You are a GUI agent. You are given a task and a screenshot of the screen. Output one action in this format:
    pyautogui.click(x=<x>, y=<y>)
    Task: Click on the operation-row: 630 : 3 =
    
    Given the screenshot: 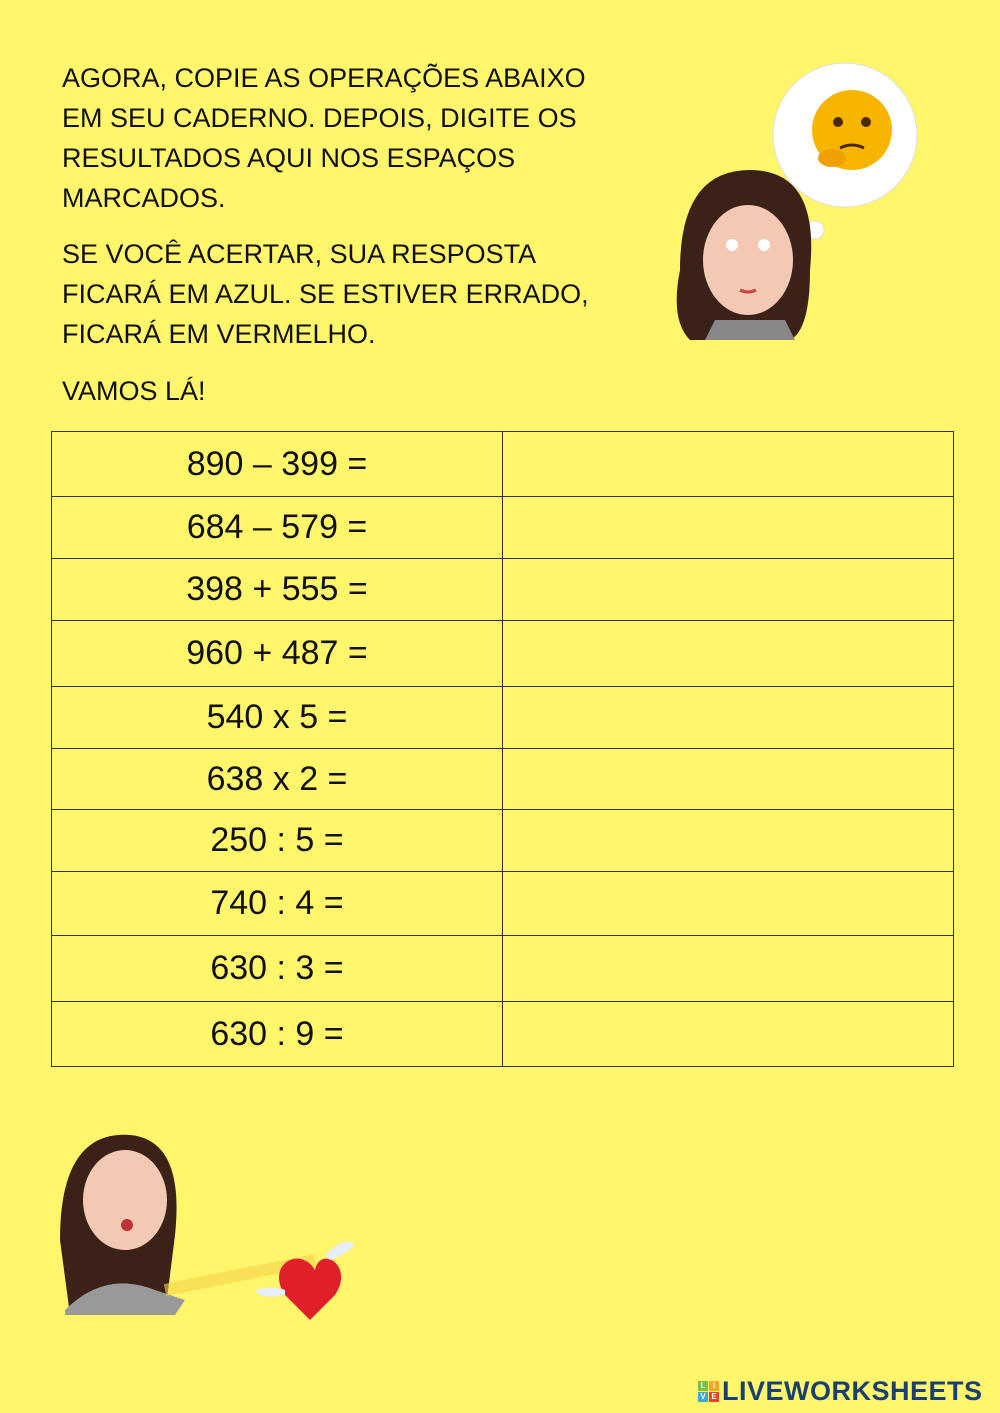 What is the action you would take?
    pyautogui.click(x=504, y=968)
    